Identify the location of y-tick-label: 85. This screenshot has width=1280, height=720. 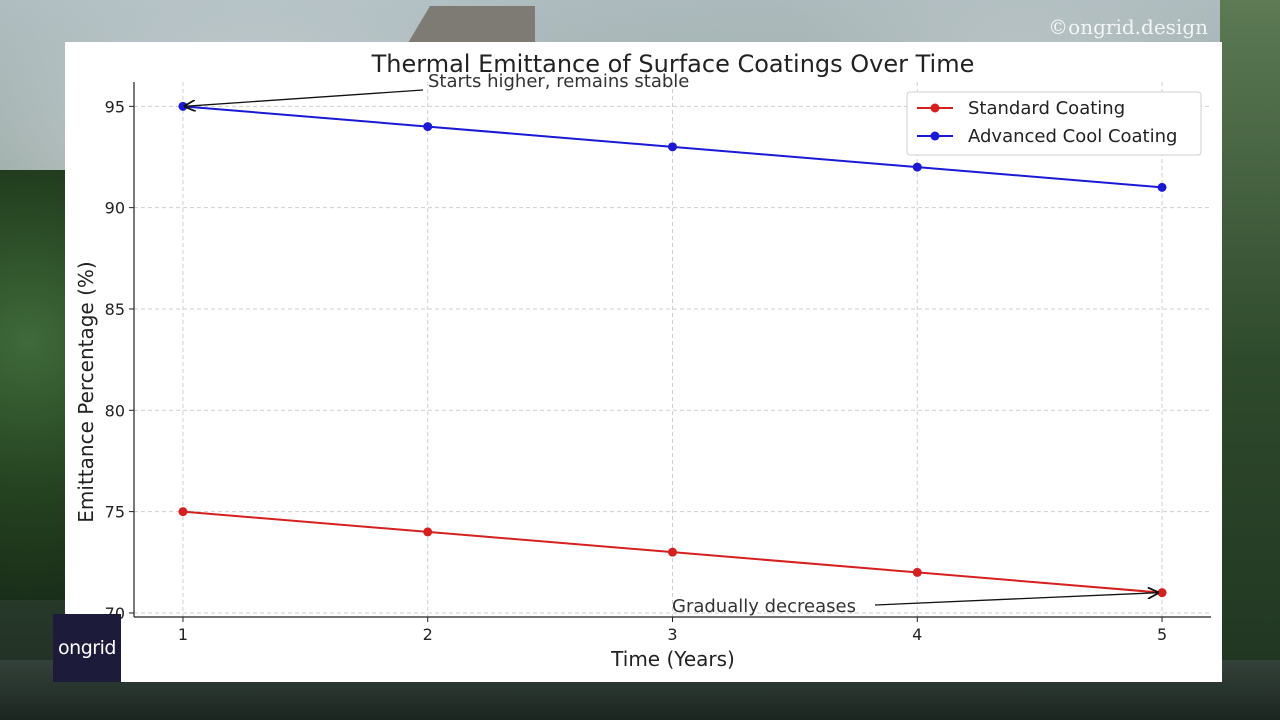
(115, 309).